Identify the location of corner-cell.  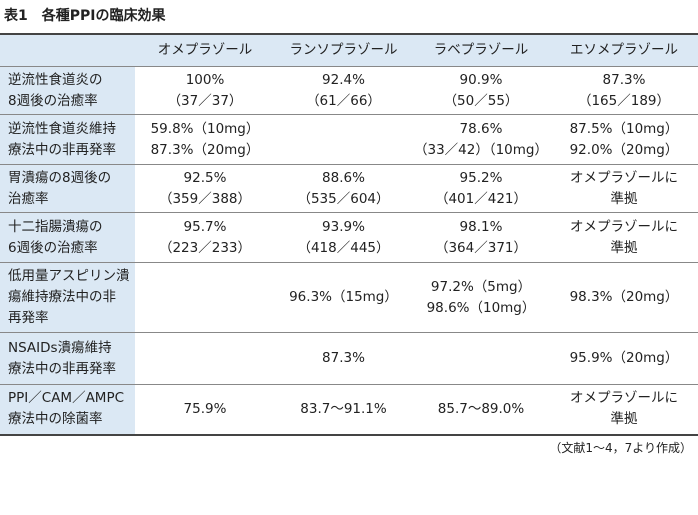
(67, 50).